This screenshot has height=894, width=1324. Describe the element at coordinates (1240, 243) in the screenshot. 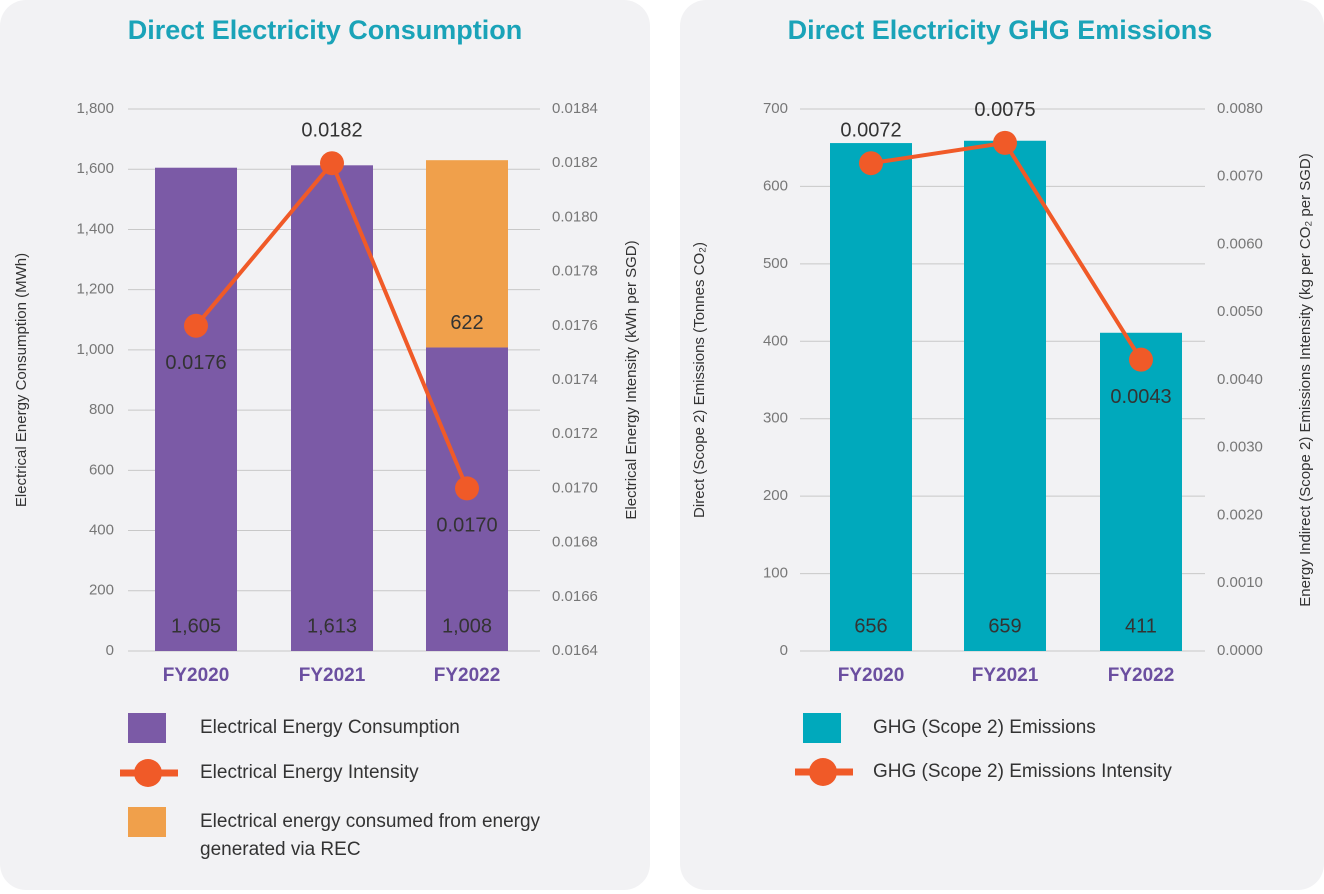

I see `y2-tick-label: 0.0060` at that location.